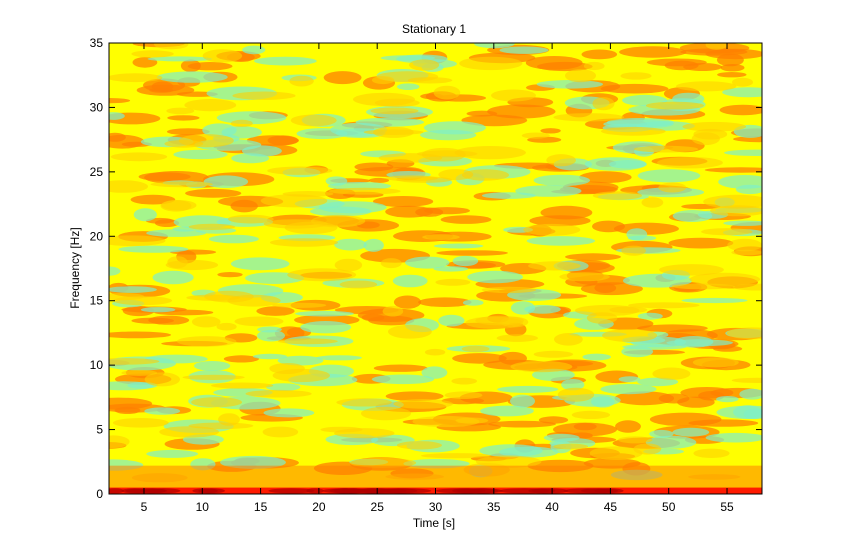  I want to click on x-tick-label: 50, so click(669, 507).